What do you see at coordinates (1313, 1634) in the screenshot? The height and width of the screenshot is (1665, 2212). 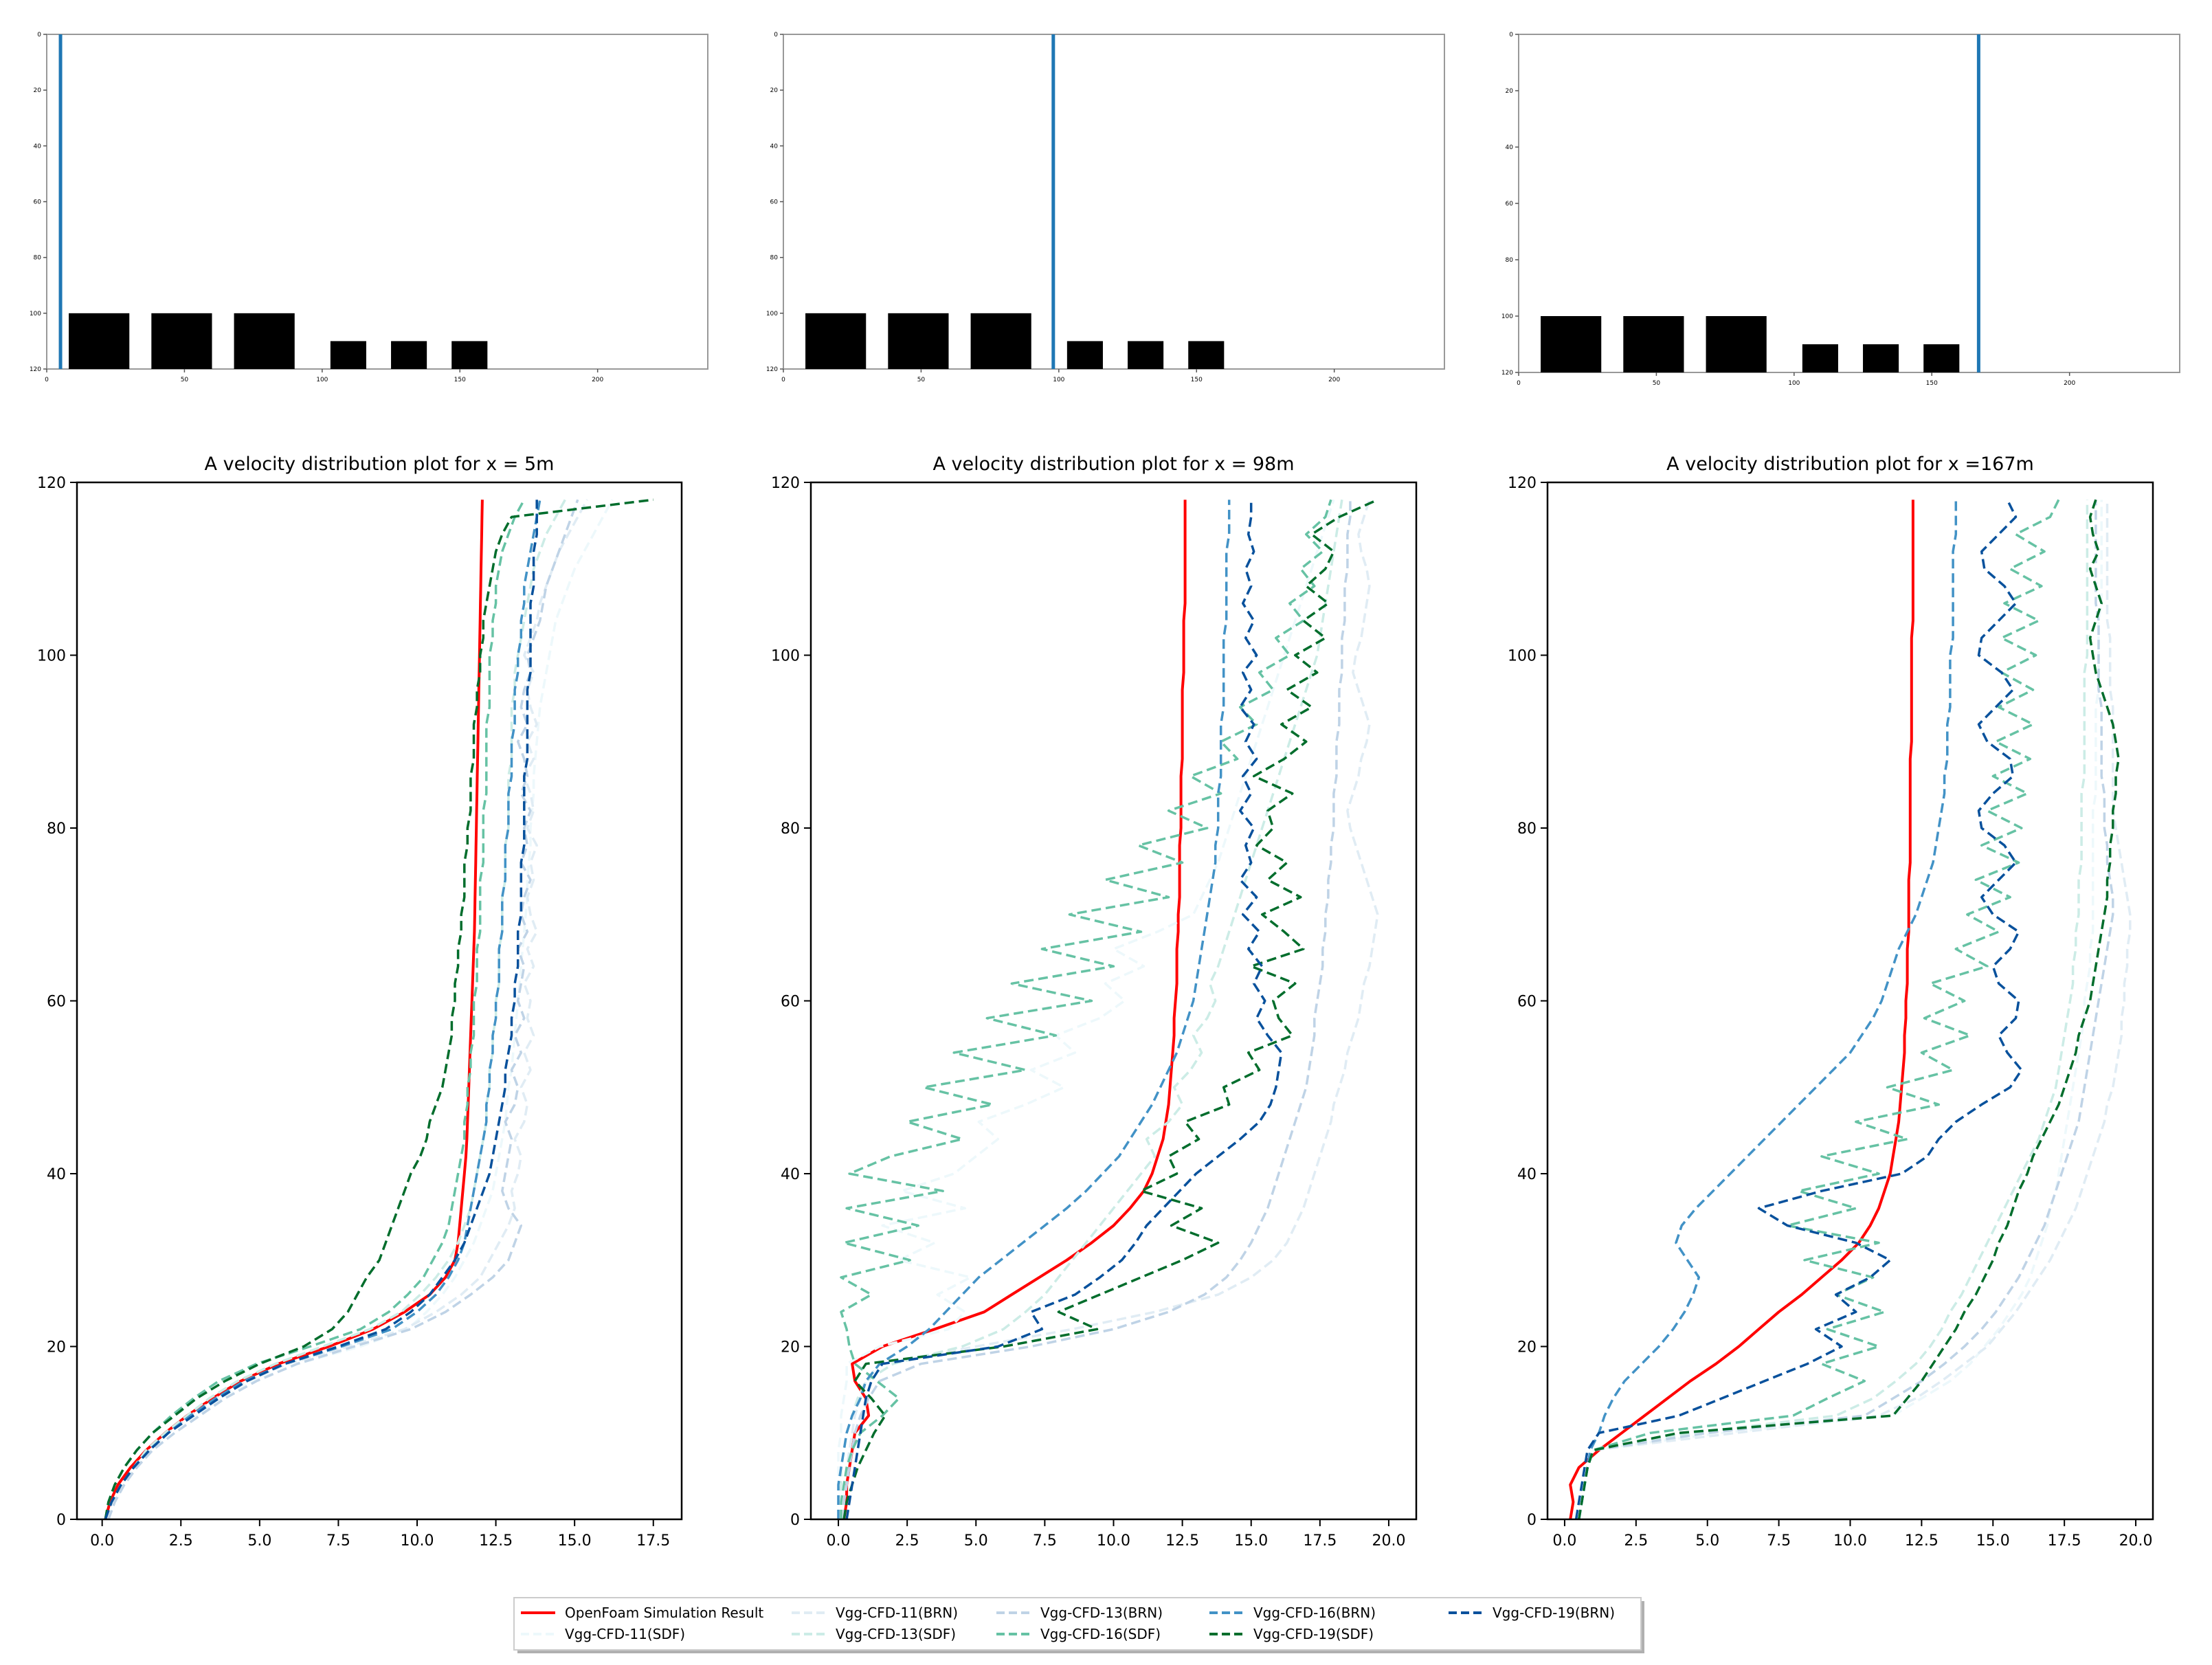 I see `legend-label: Vgg-CFD-19(SDF)` at bounding box center [1313, 1634].